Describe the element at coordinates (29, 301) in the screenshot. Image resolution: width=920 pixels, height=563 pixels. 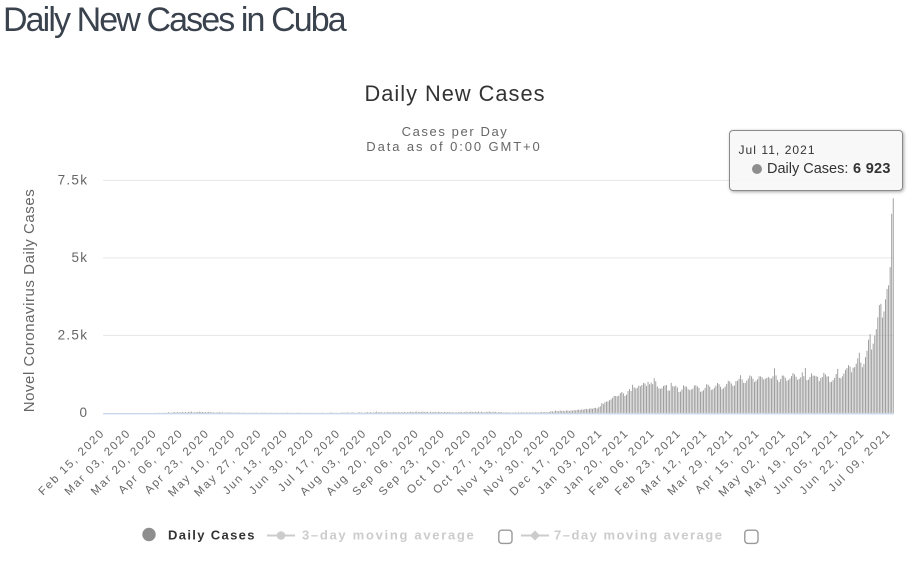
I see `svg-text: Novel Coronavirus Daily Cases` at that location.